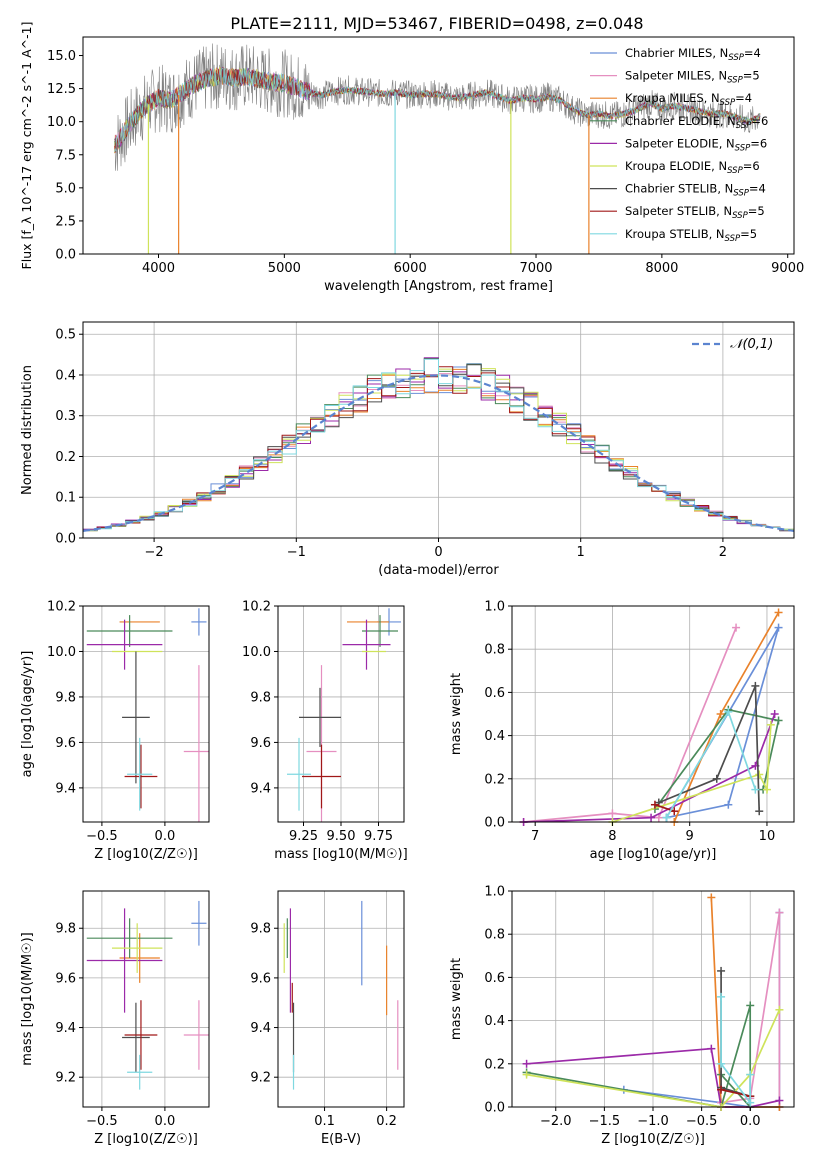  I want to click on x-tick-label: −2, so click(154, 552).